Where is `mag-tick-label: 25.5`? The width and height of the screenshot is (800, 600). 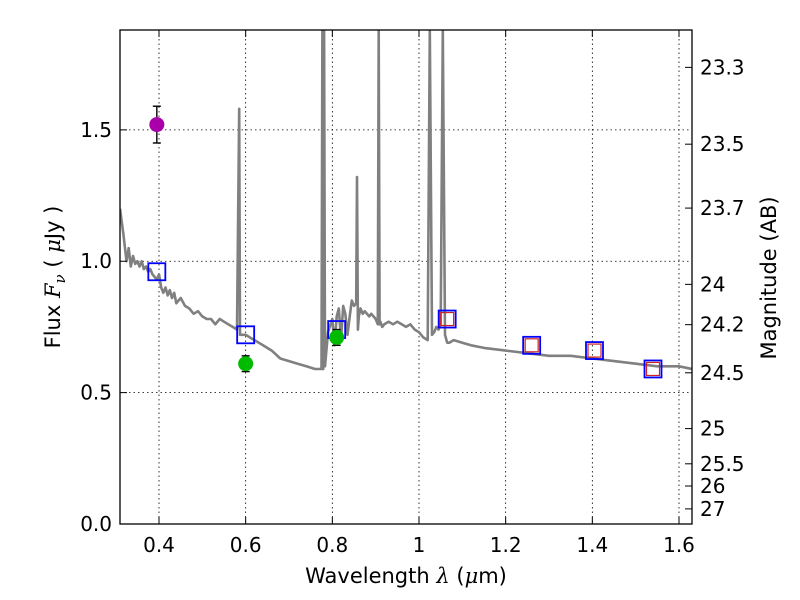 mag-tick-label: 25.5 is located at coordinates (722, 464).